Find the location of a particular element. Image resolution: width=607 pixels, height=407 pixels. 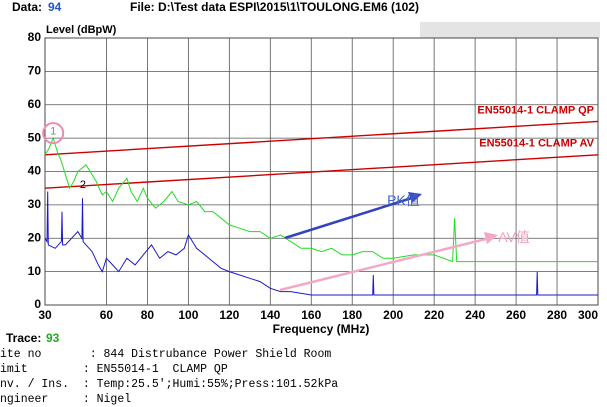

x-tick-label: 100 is located at coordinates (188, 315).